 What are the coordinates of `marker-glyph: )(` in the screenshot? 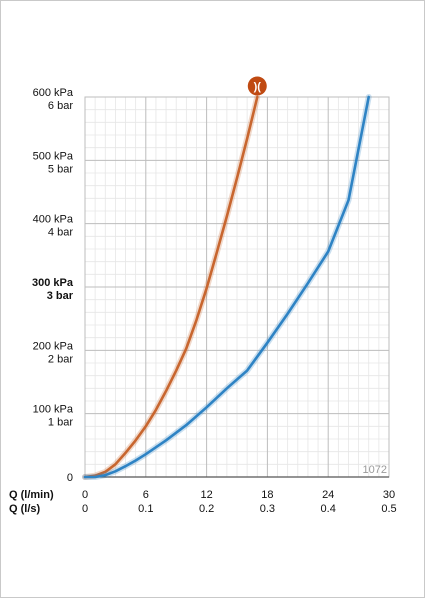 It's located at (258, 87).